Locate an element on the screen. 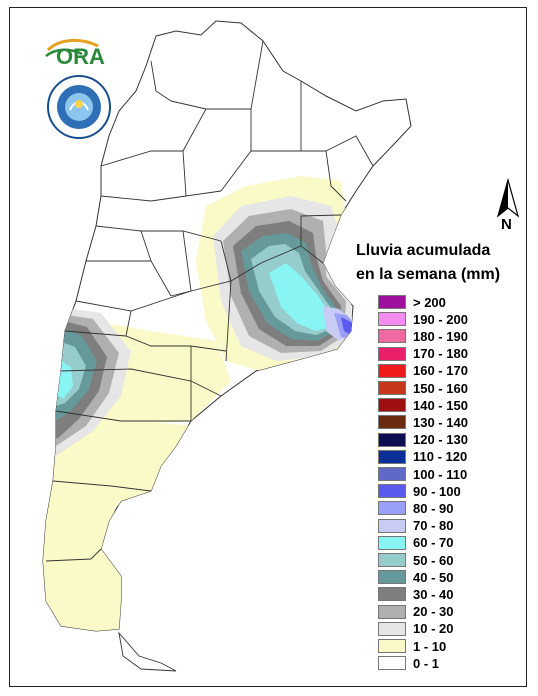 This screenshot has height=696, width=538. legend-item: 60 - 70 is located at coordinates (415, 543).